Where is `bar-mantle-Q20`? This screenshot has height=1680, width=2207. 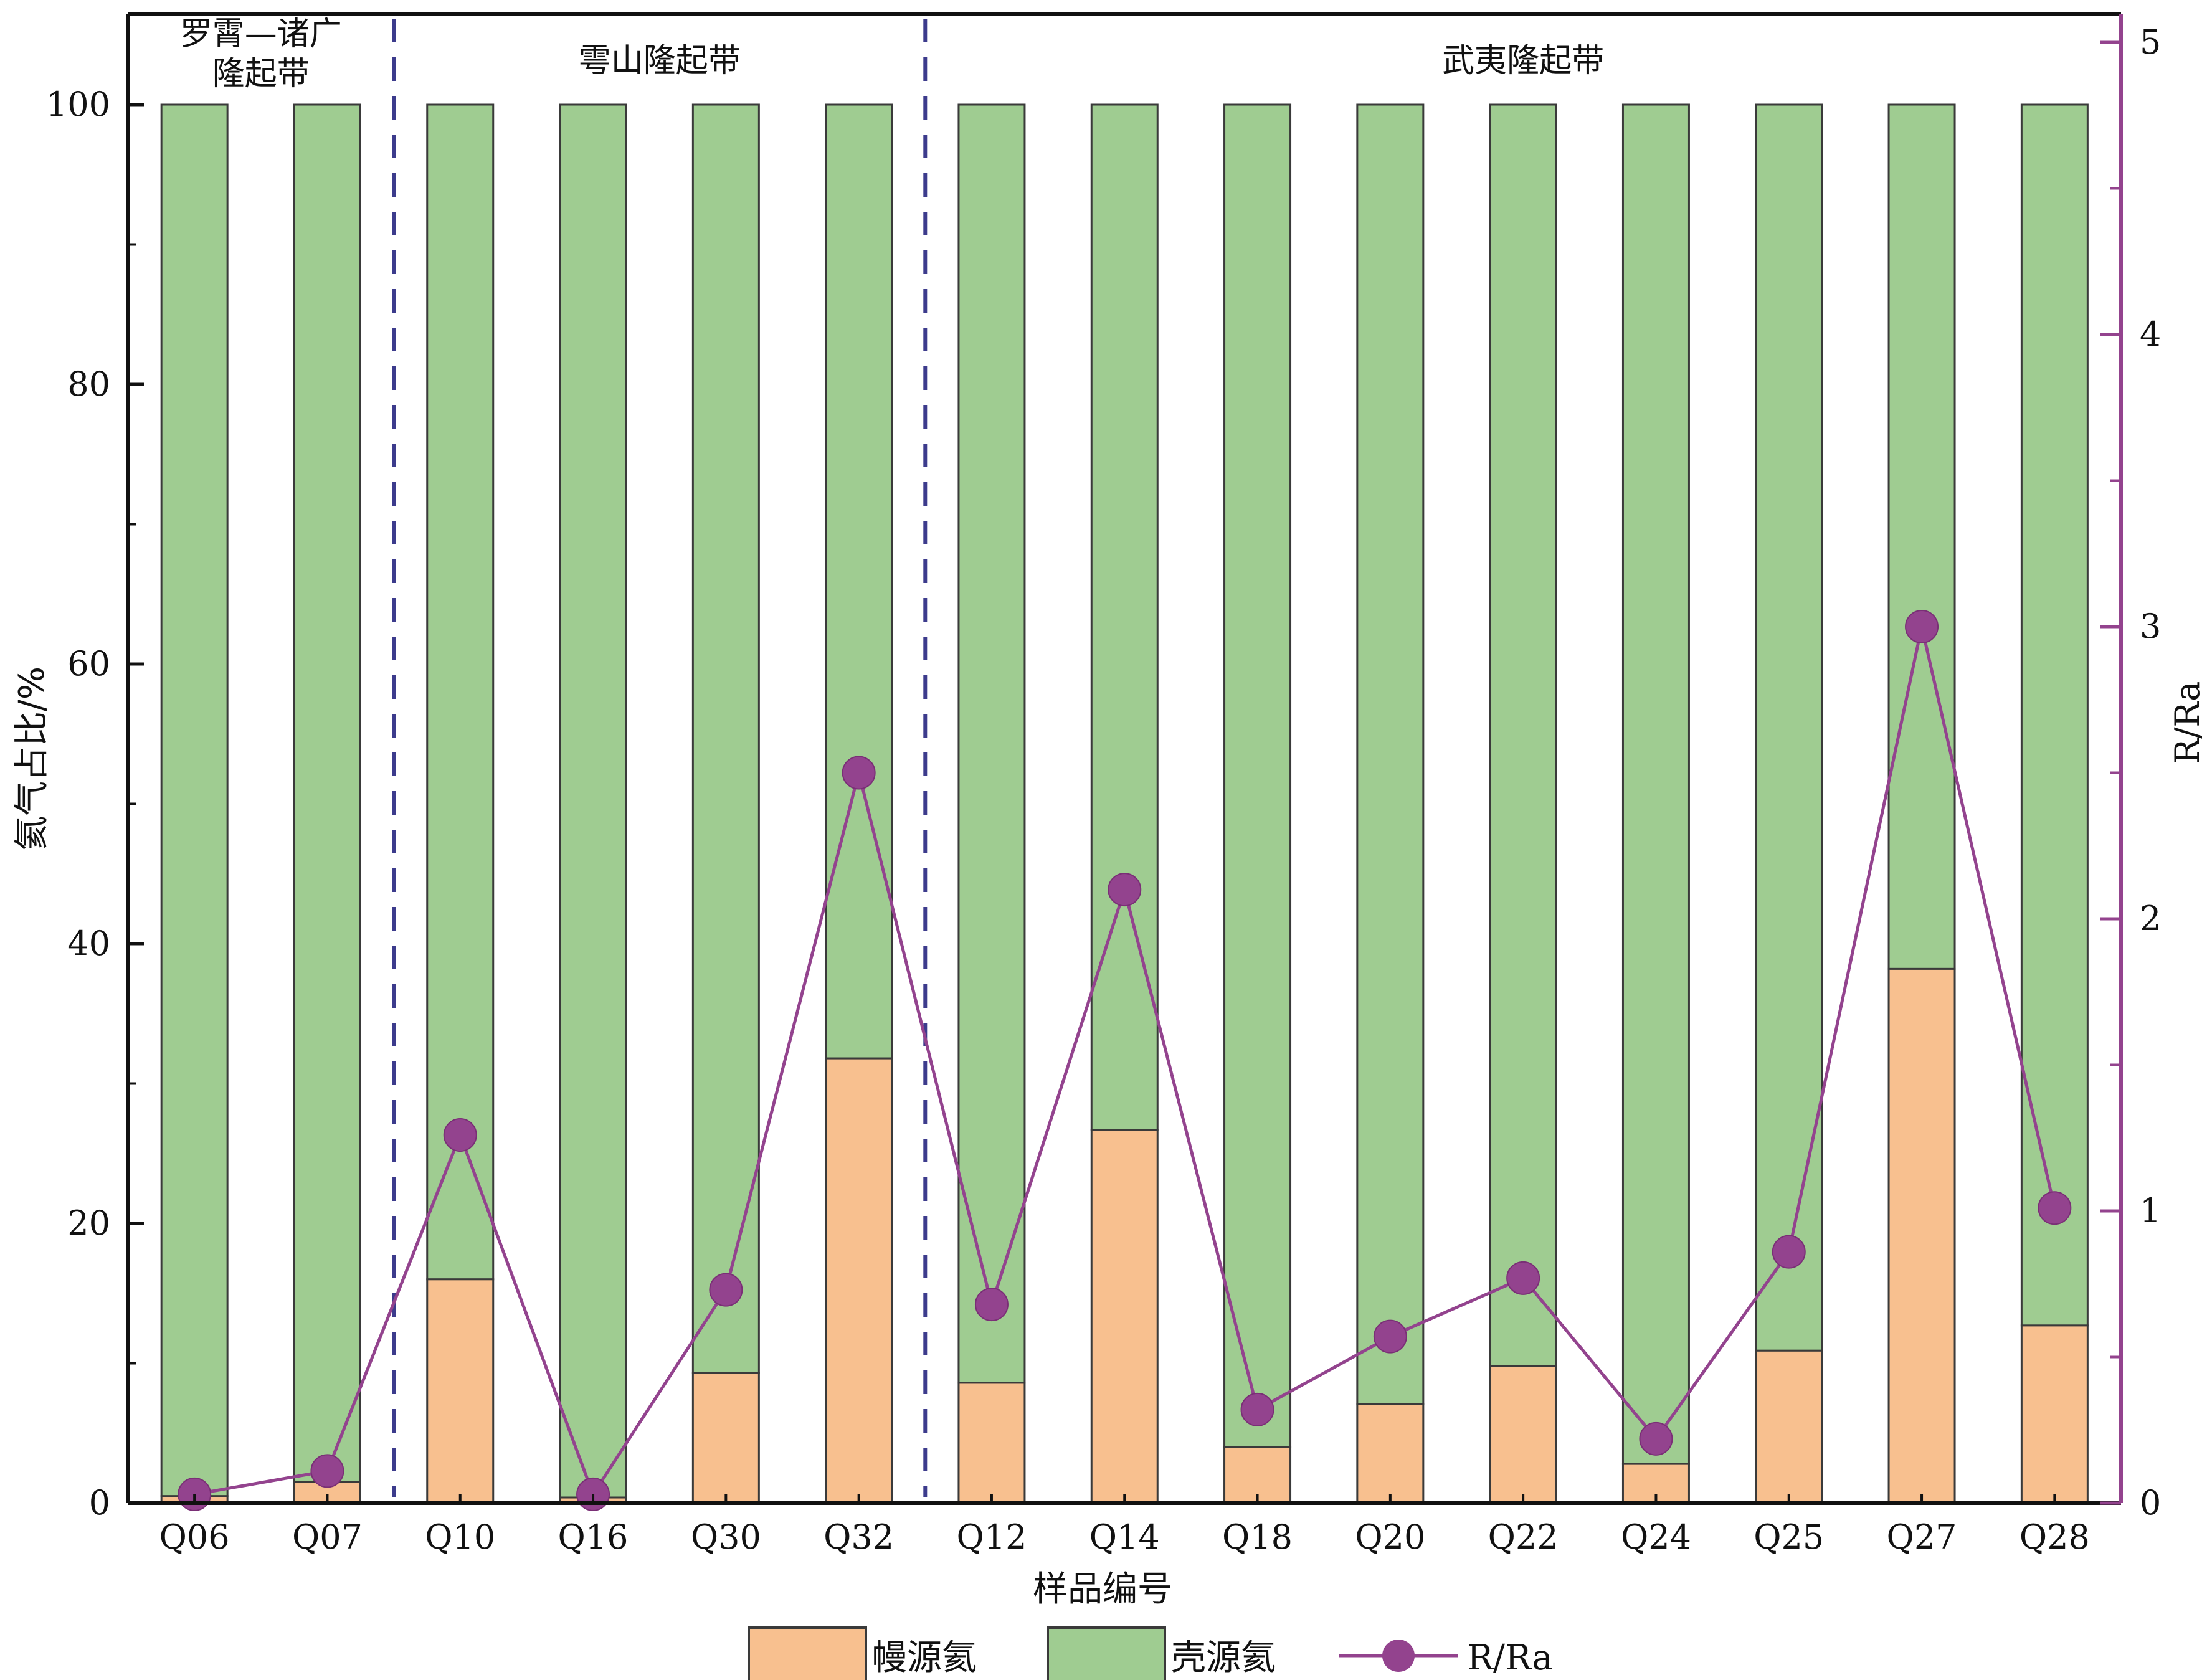
bar-mantle-Q20 is located at coordinates (1390, 1454).